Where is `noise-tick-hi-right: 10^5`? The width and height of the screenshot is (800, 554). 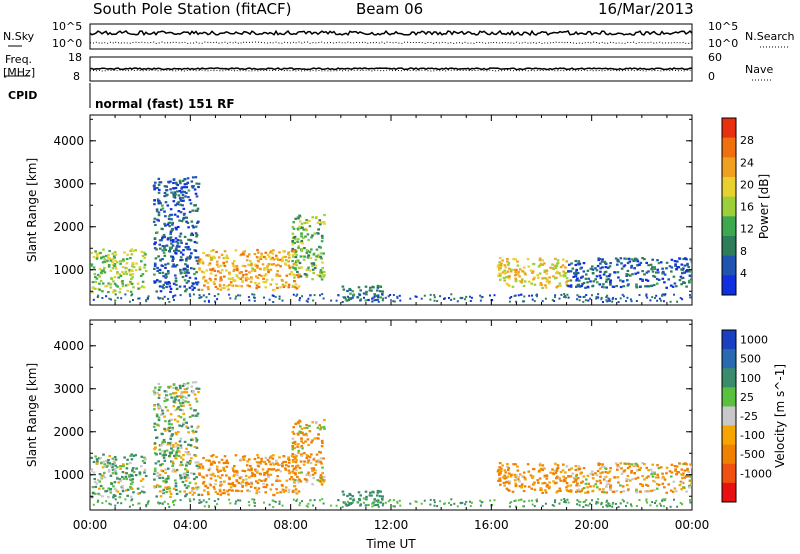
noise-tick-hi-right: 10^5 is located at coordinates (723, 26).